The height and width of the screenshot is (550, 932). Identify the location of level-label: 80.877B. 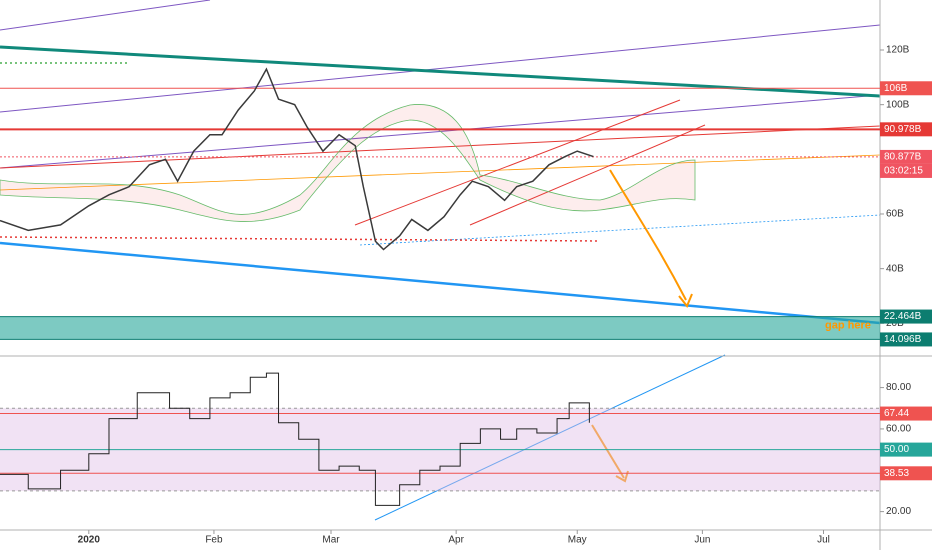
(903, 157).